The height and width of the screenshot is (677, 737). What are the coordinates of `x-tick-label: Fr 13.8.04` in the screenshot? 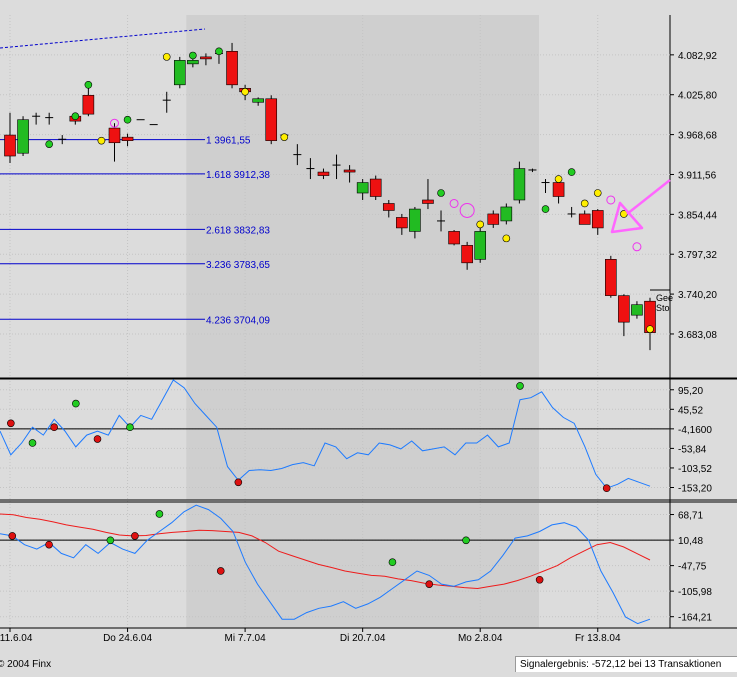 It's located at (598, 638).